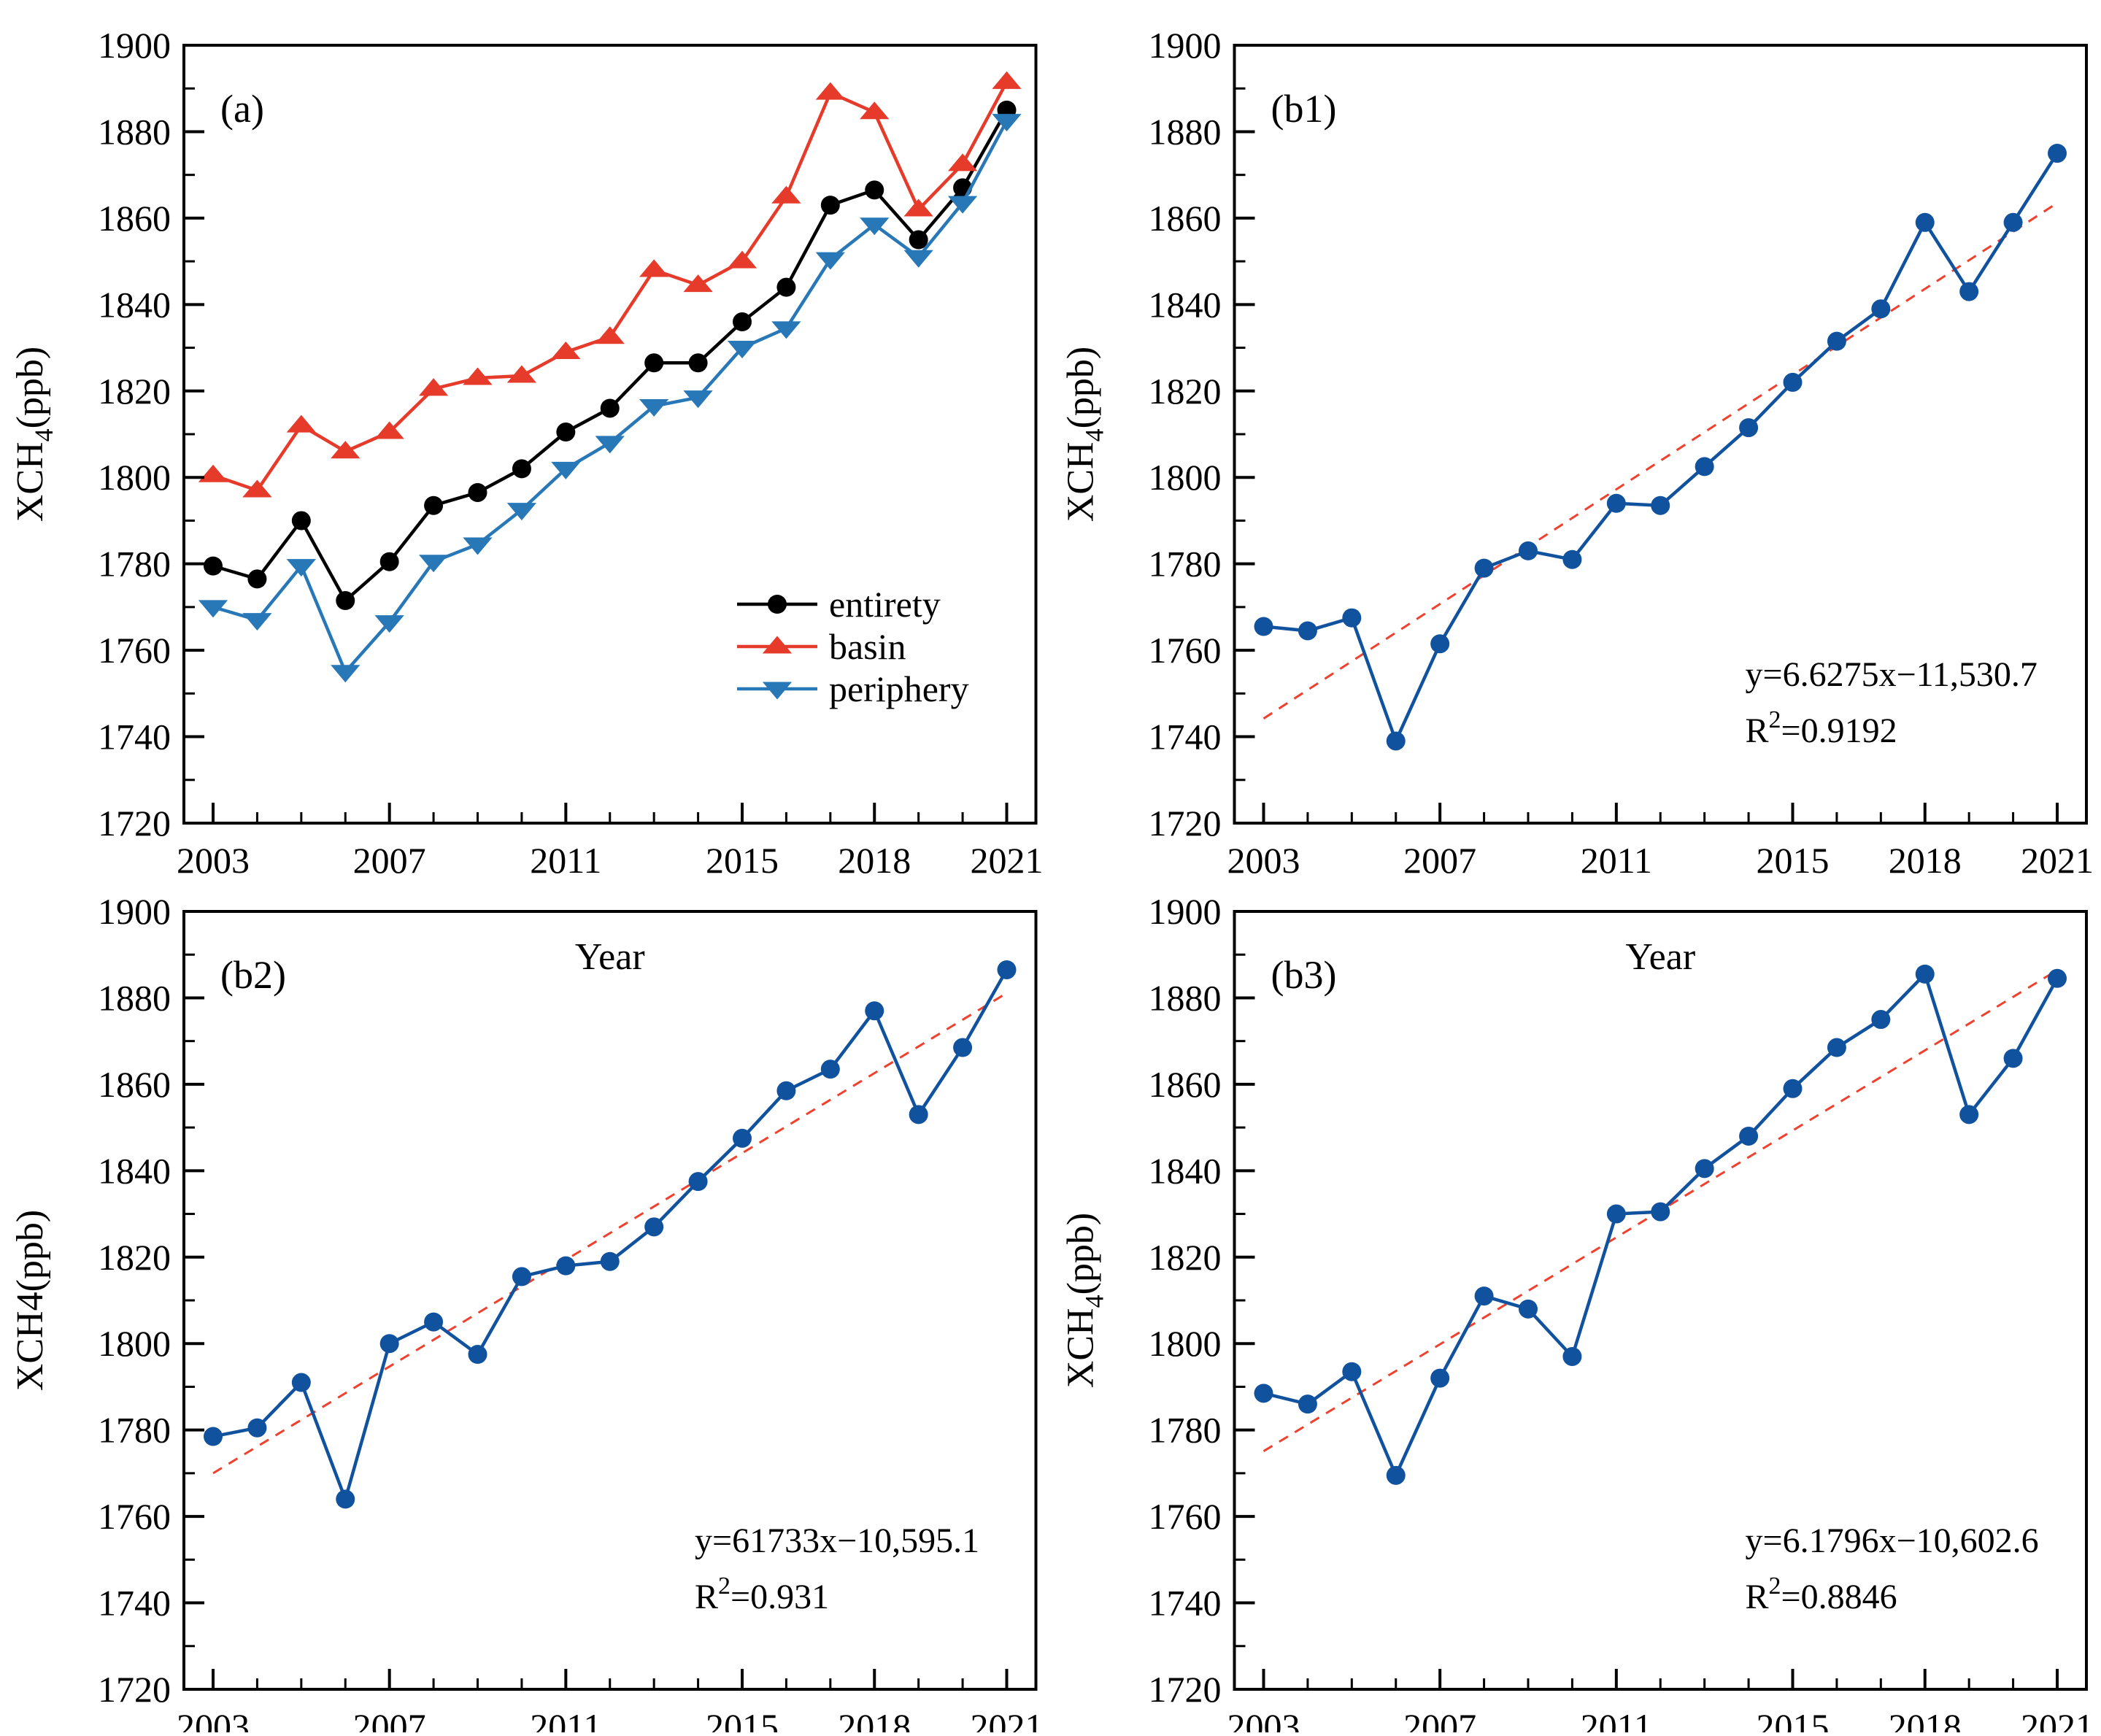  What do you see at coordinates (135, 391) in the screenshot?
I see `y-tick-label: 1820` at bounding box center [135, 391].